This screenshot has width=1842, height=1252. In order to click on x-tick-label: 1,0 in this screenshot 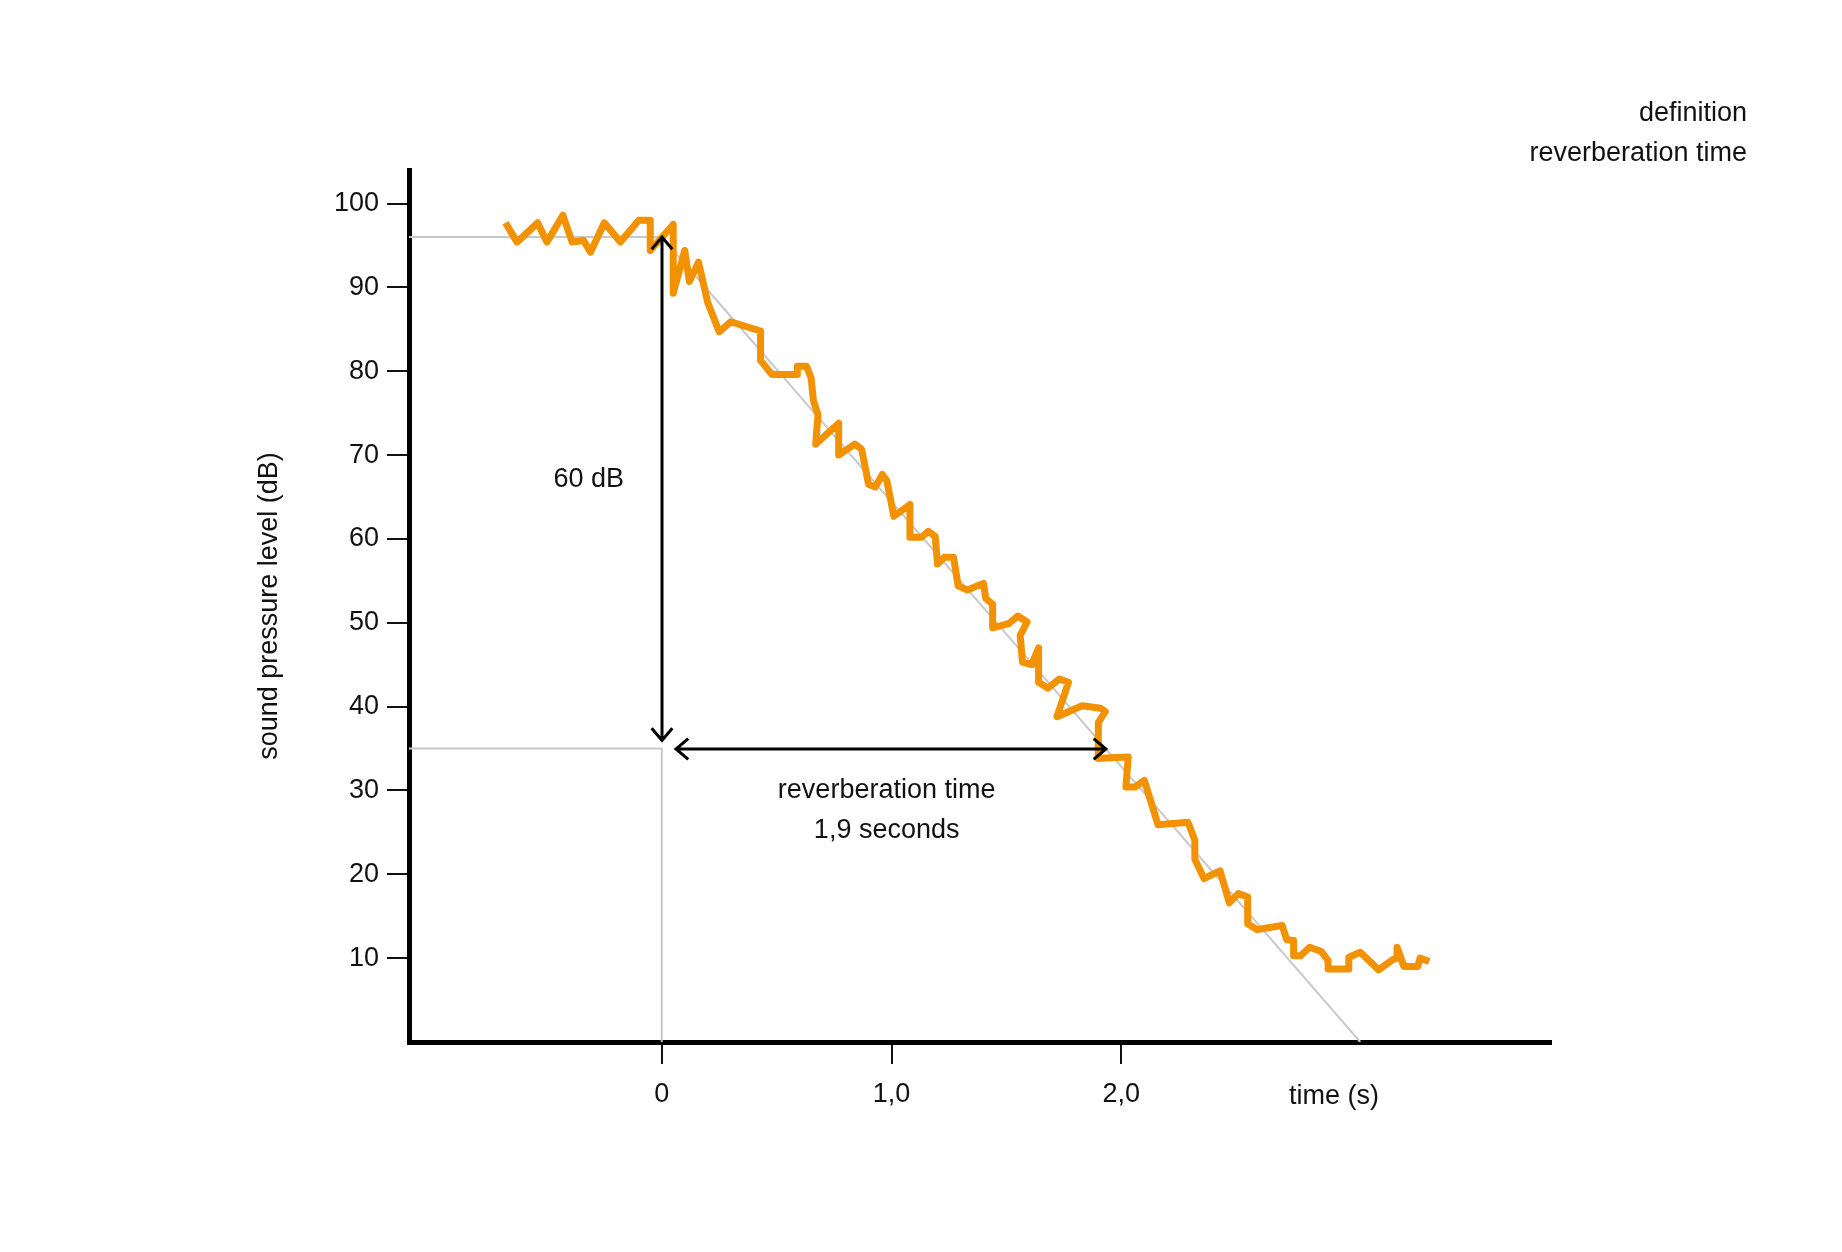, I will do `click(891, 1092)`.